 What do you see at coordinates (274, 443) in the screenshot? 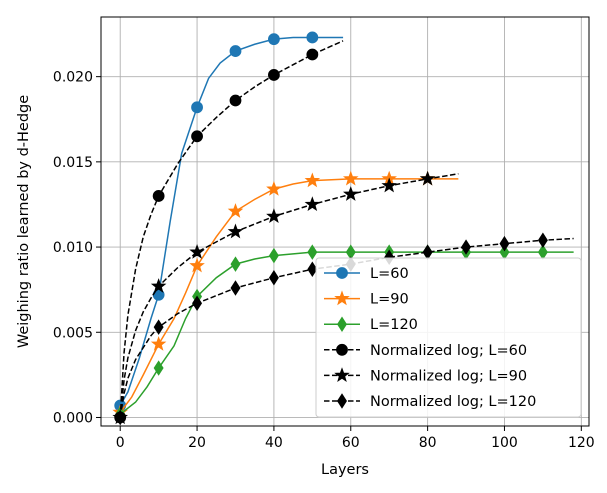
I see `x-tick-label: 40` at bounding box center [274, 443].